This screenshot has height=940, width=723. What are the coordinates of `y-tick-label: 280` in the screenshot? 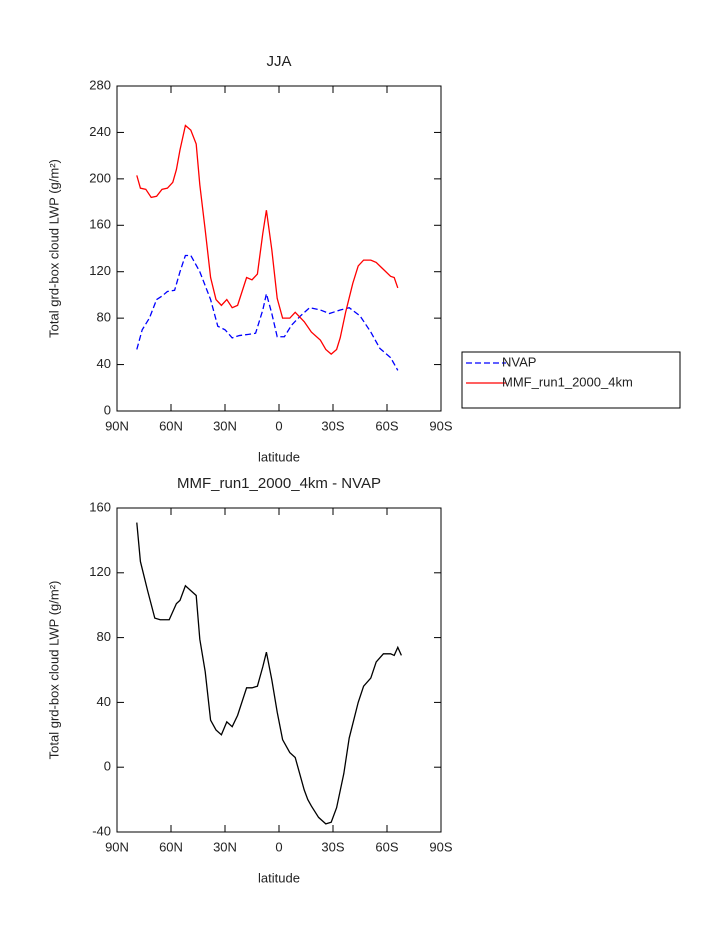 It's located at (100, 84).